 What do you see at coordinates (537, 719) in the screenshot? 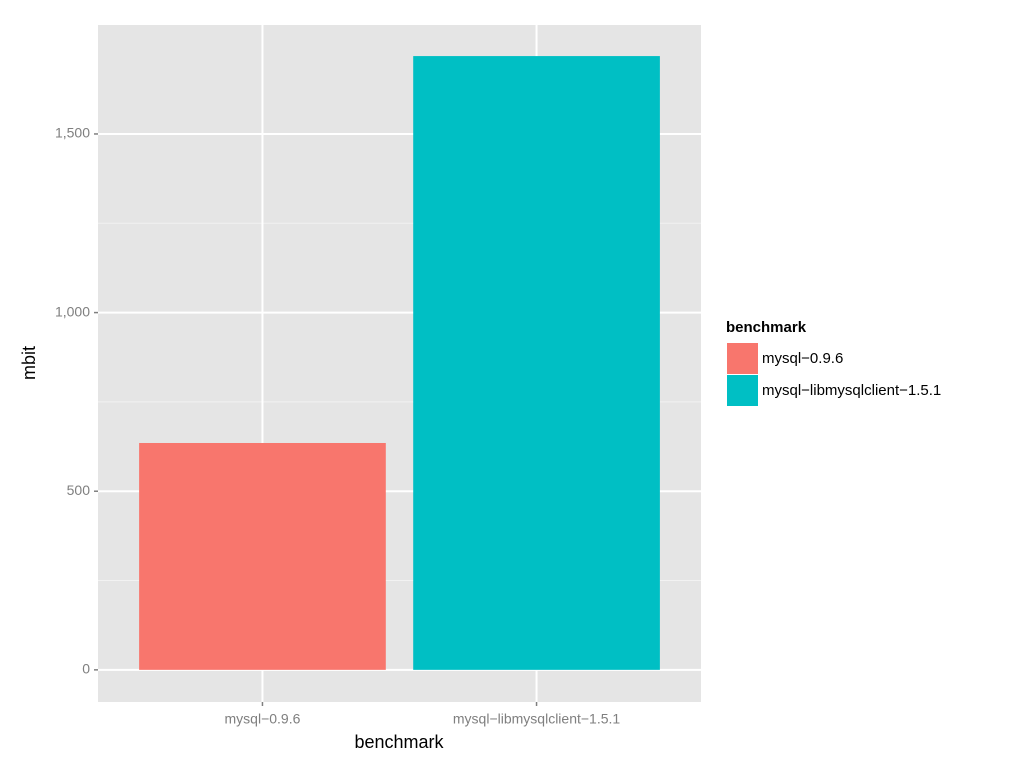
I see `x-tick-label: mysql−libmysqlclient−1.5.1` at bounding box center [537, 719].